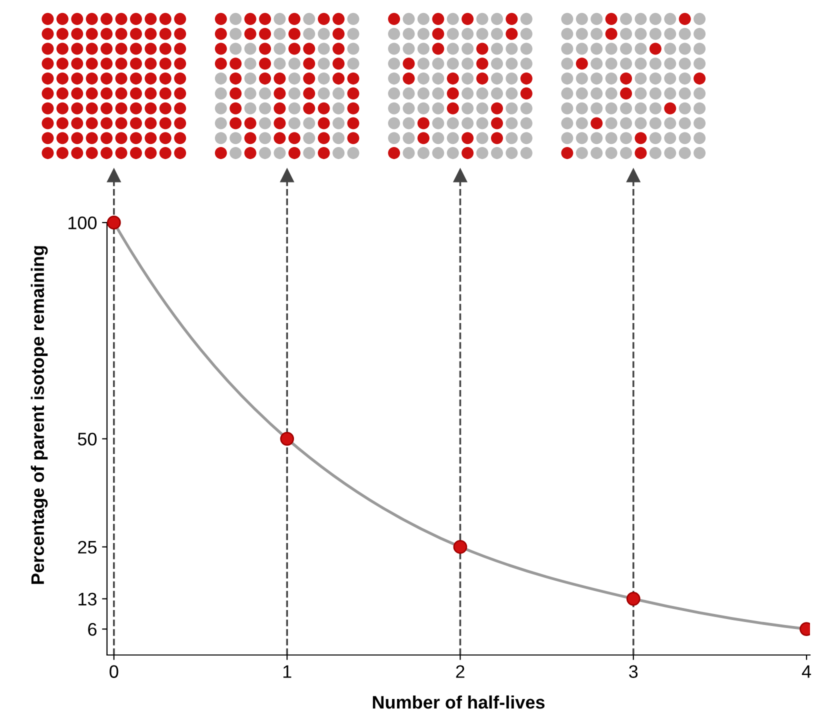 The image size is (817, 724). I want to click on x-tick-label: 0, so click(114, 671).